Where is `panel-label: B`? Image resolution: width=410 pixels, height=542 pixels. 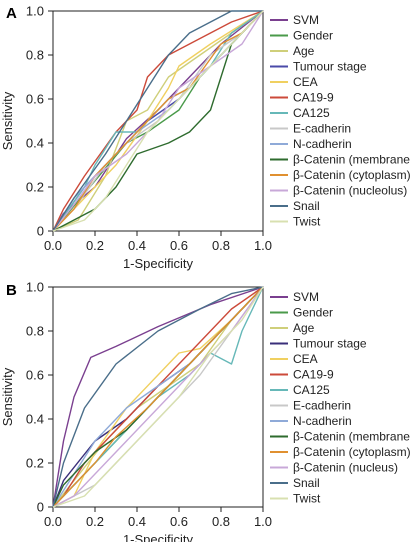 panel-label: B is located at coordinates (11, 290).